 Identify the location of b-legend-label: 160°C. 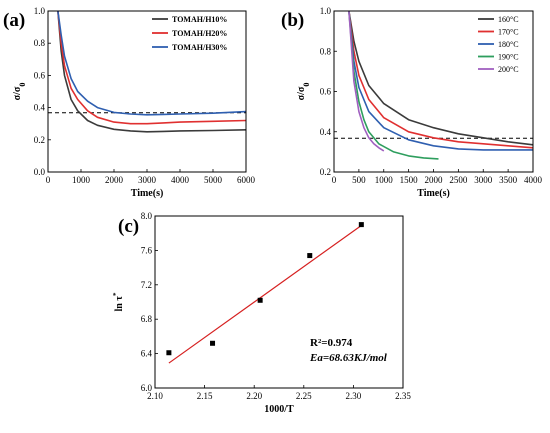
(508, 19).